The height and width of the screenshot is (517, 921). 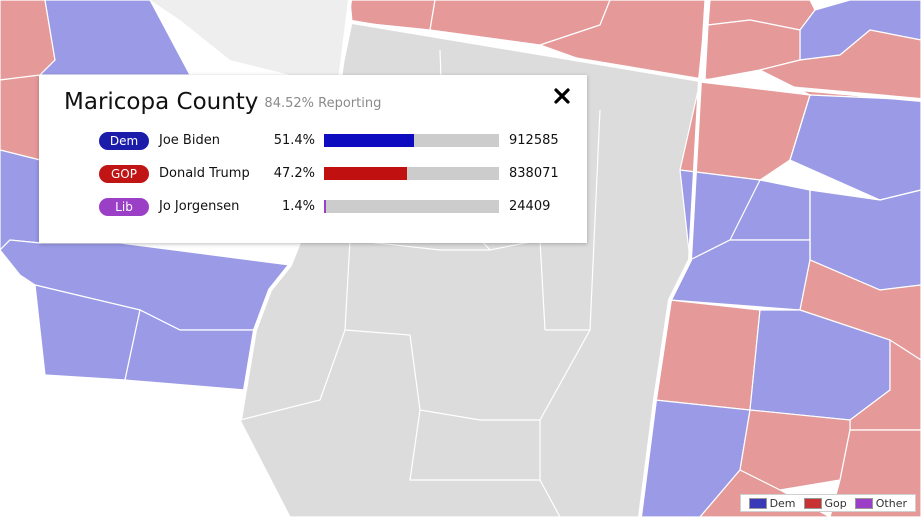 I want to click on result-row-dem: Dem Joe Biden 51.4% 912585, so click(x=339, y=141).